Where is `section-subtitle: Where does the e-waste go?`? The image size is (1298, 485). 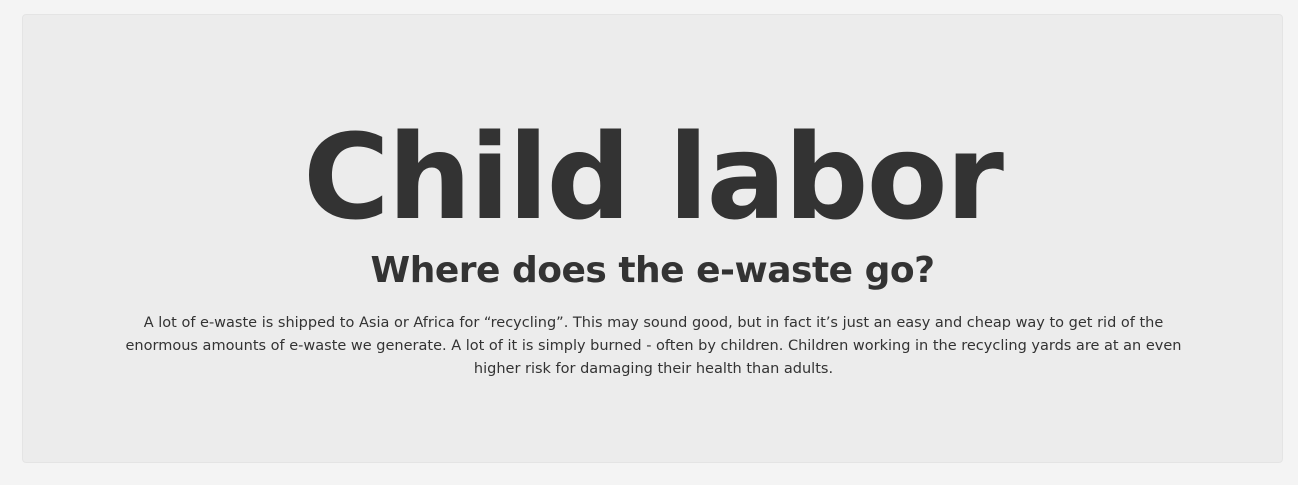
section-subtitle: Where does the e-waste go? is located at coordinates (652, 270).